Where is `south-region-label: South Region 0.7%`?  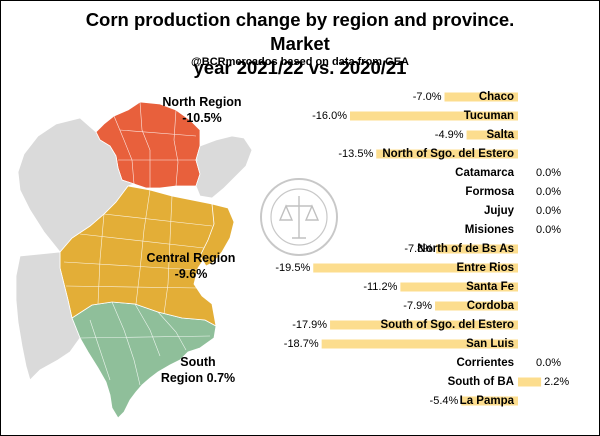 south-region-label: South Region 0.7% is located at coordinates (198, 370).